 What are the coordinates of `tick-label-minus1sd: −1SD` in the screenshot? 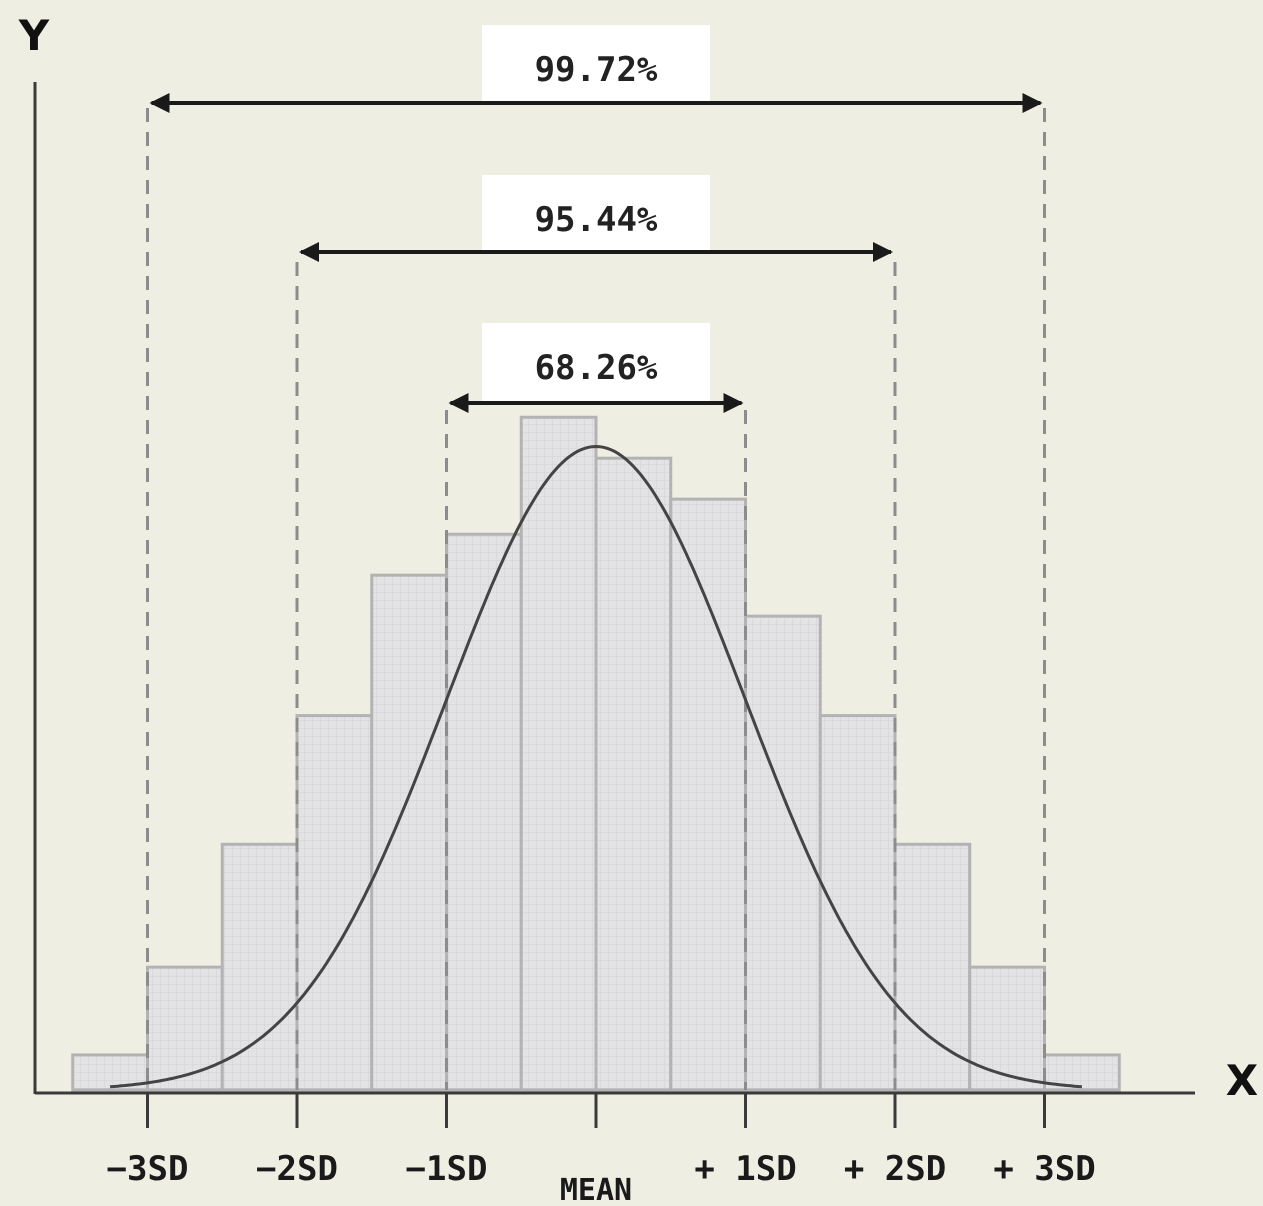 It's located at (447, 1169).